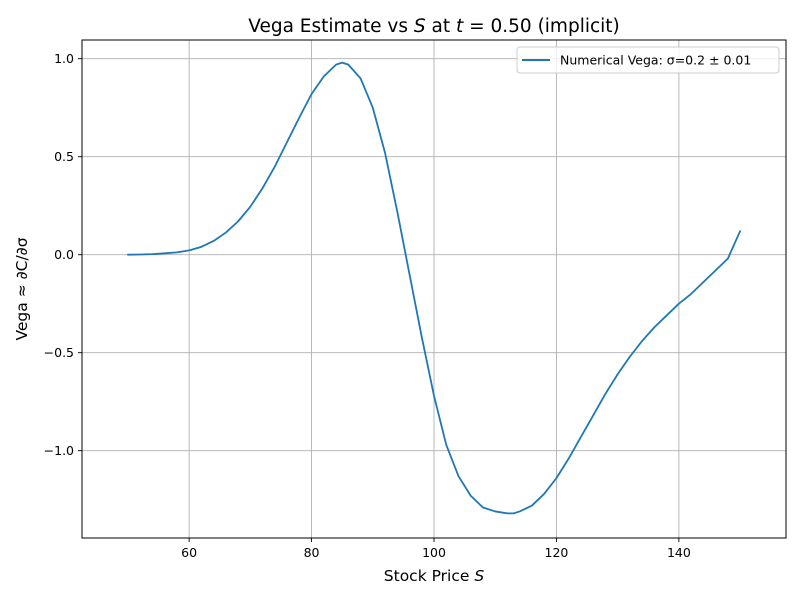 The height and width of the screenshot is (600, 800). Describe the element at coordinates (434, 576) in the screenshot. I see `x-axis-label: Stock Price S` at that location.